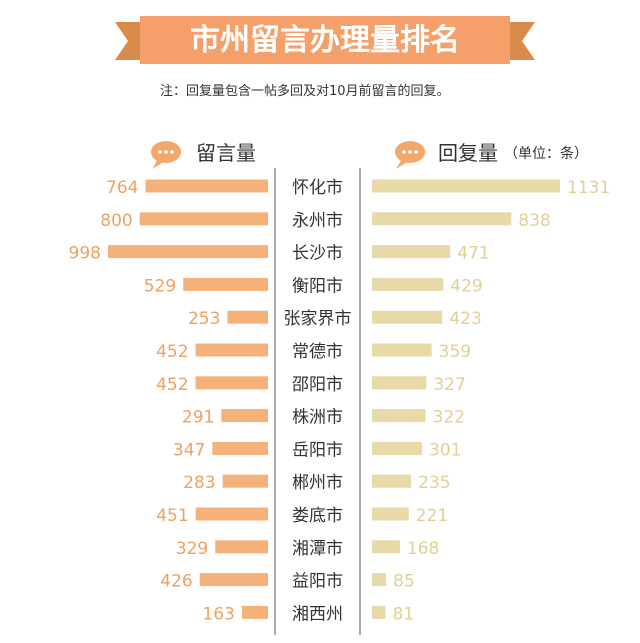  Describe the element at coordinates (317, 385) in the screenshot. I see `category-label: 邵阳市` at that location.